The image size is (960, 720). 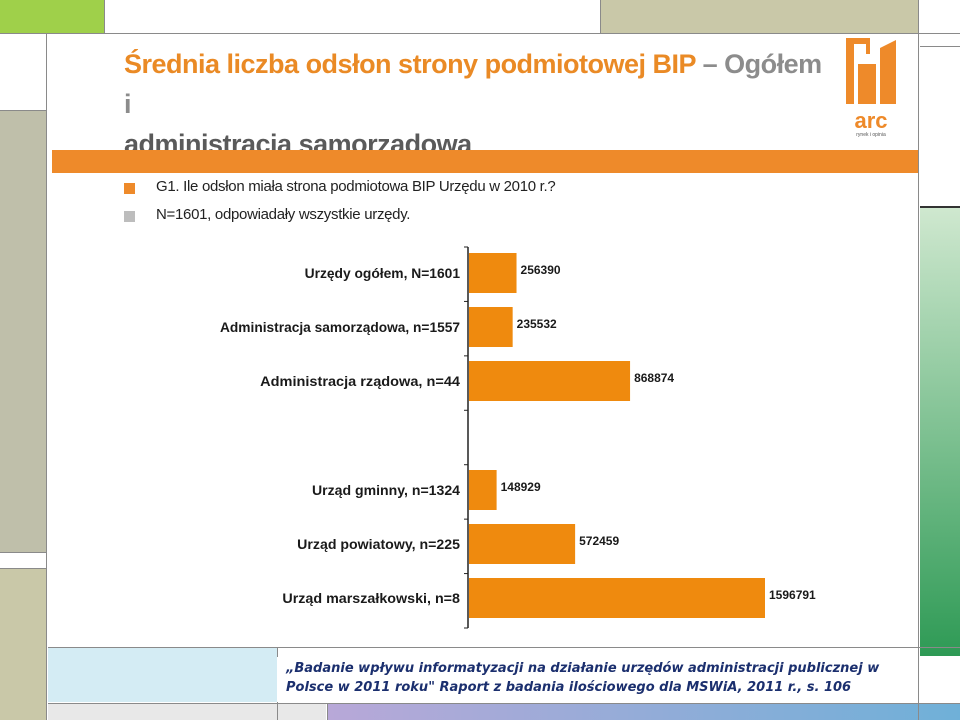 I want to click on arc-logo: arc rynek i opinia, so click(x=871, y=86).